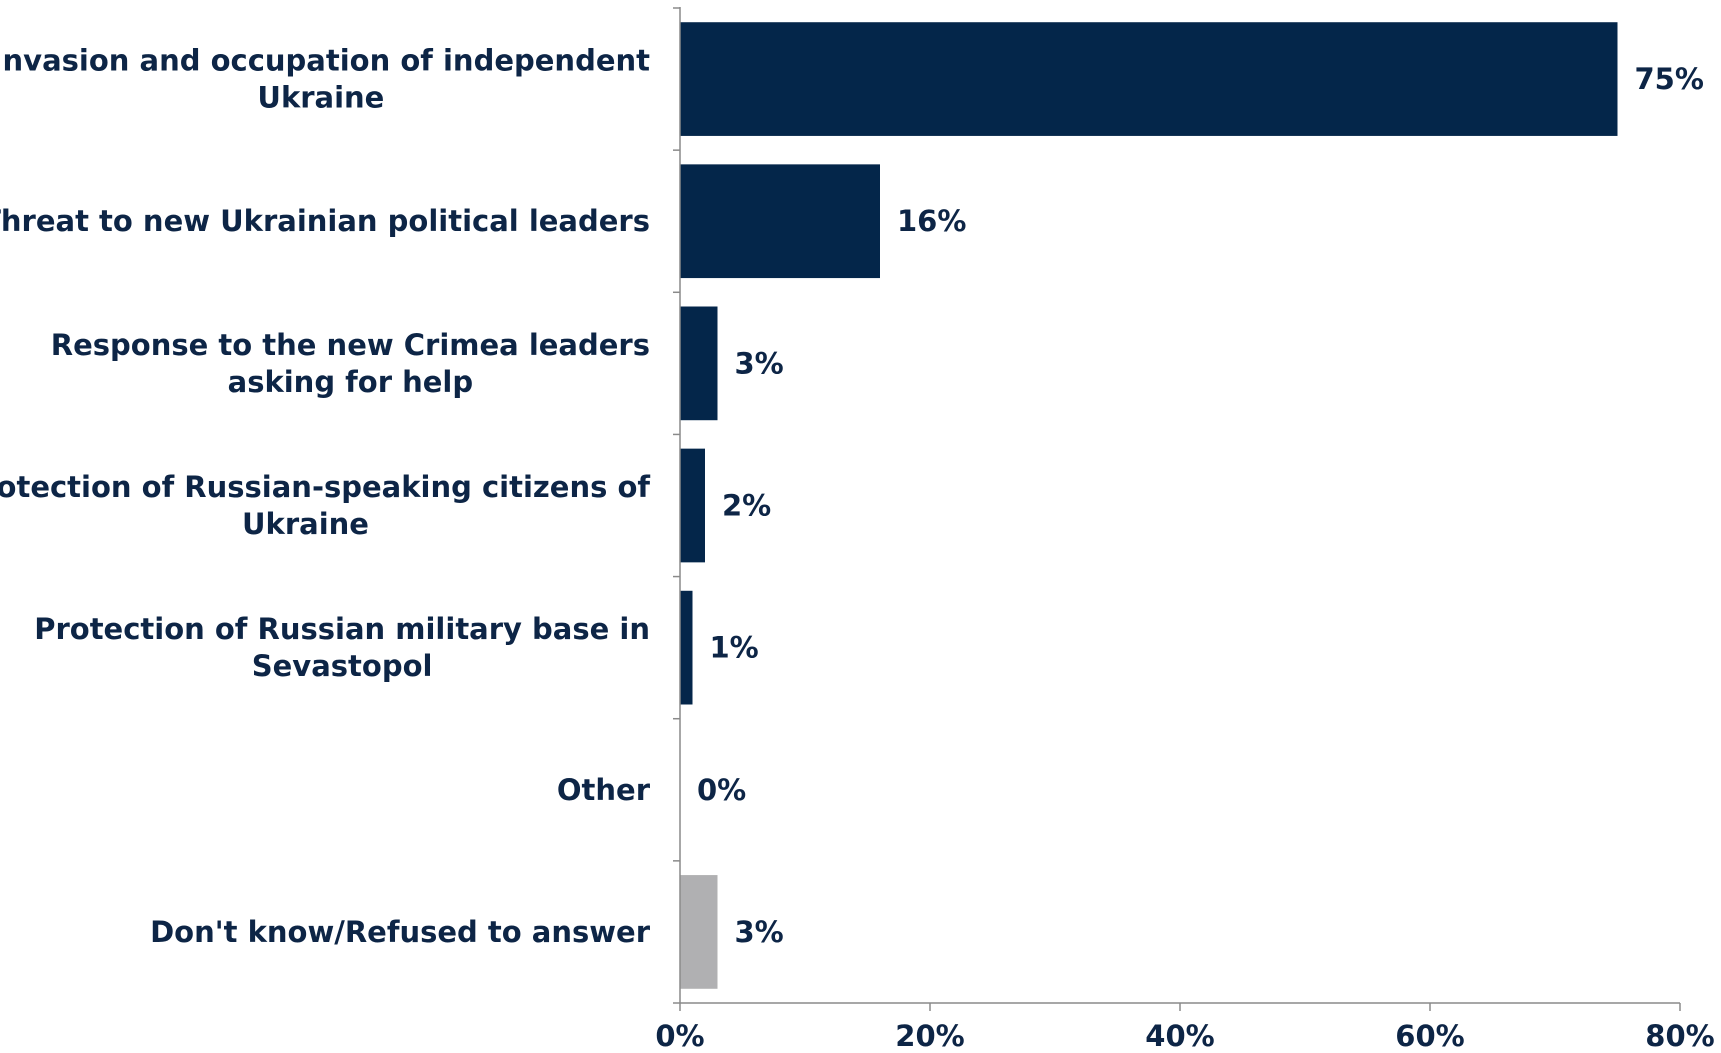 The width and height of the screenshot is (1721, 1053). I want to click on category-label-5: Other, so click(604, 790).